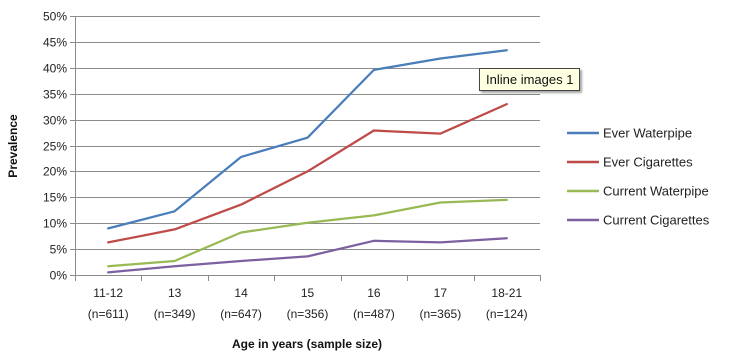 This screenshot has width=736, height=353. Describe the element at coordinates (648, 162) in the screenshot. I see `legend-label: Ever Cigarettes` at that location.